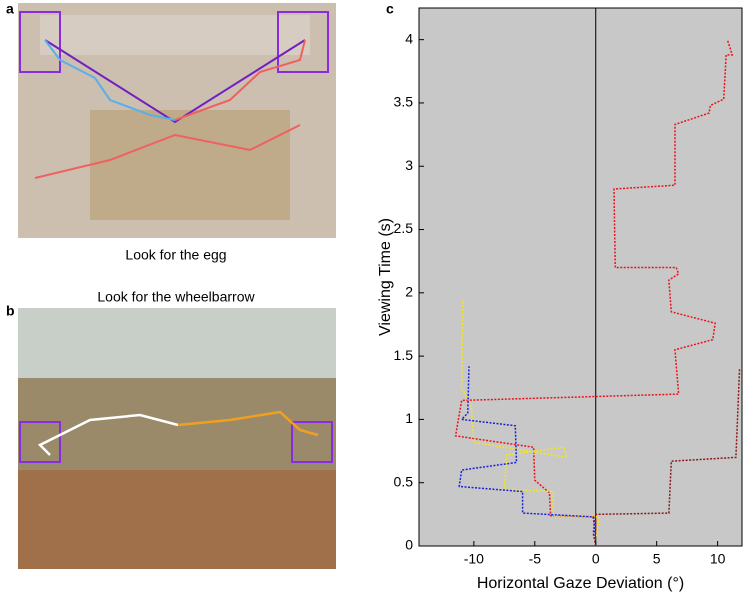  I want to click on y-tick-label: 0, so click(409, 545).